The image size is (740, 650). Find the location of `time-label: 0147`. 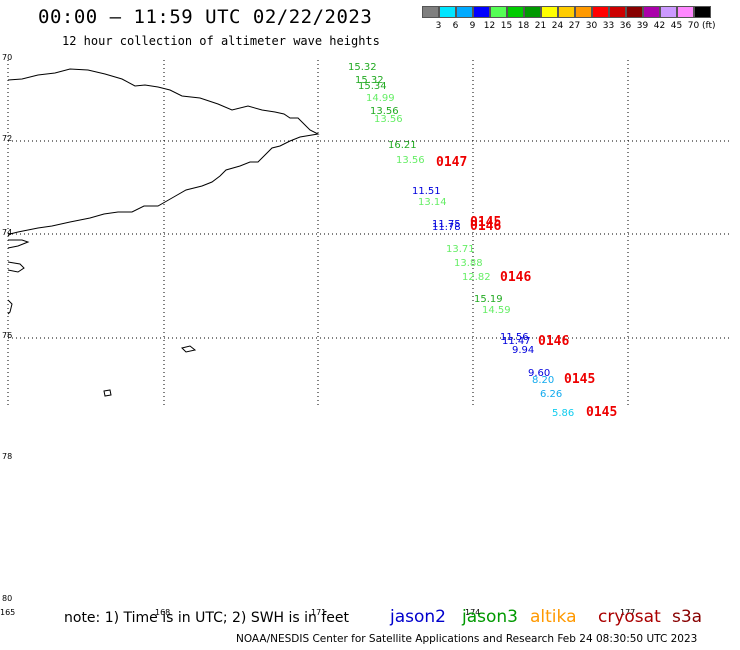

time-label: 0147 is located at coordinates (451, 162).